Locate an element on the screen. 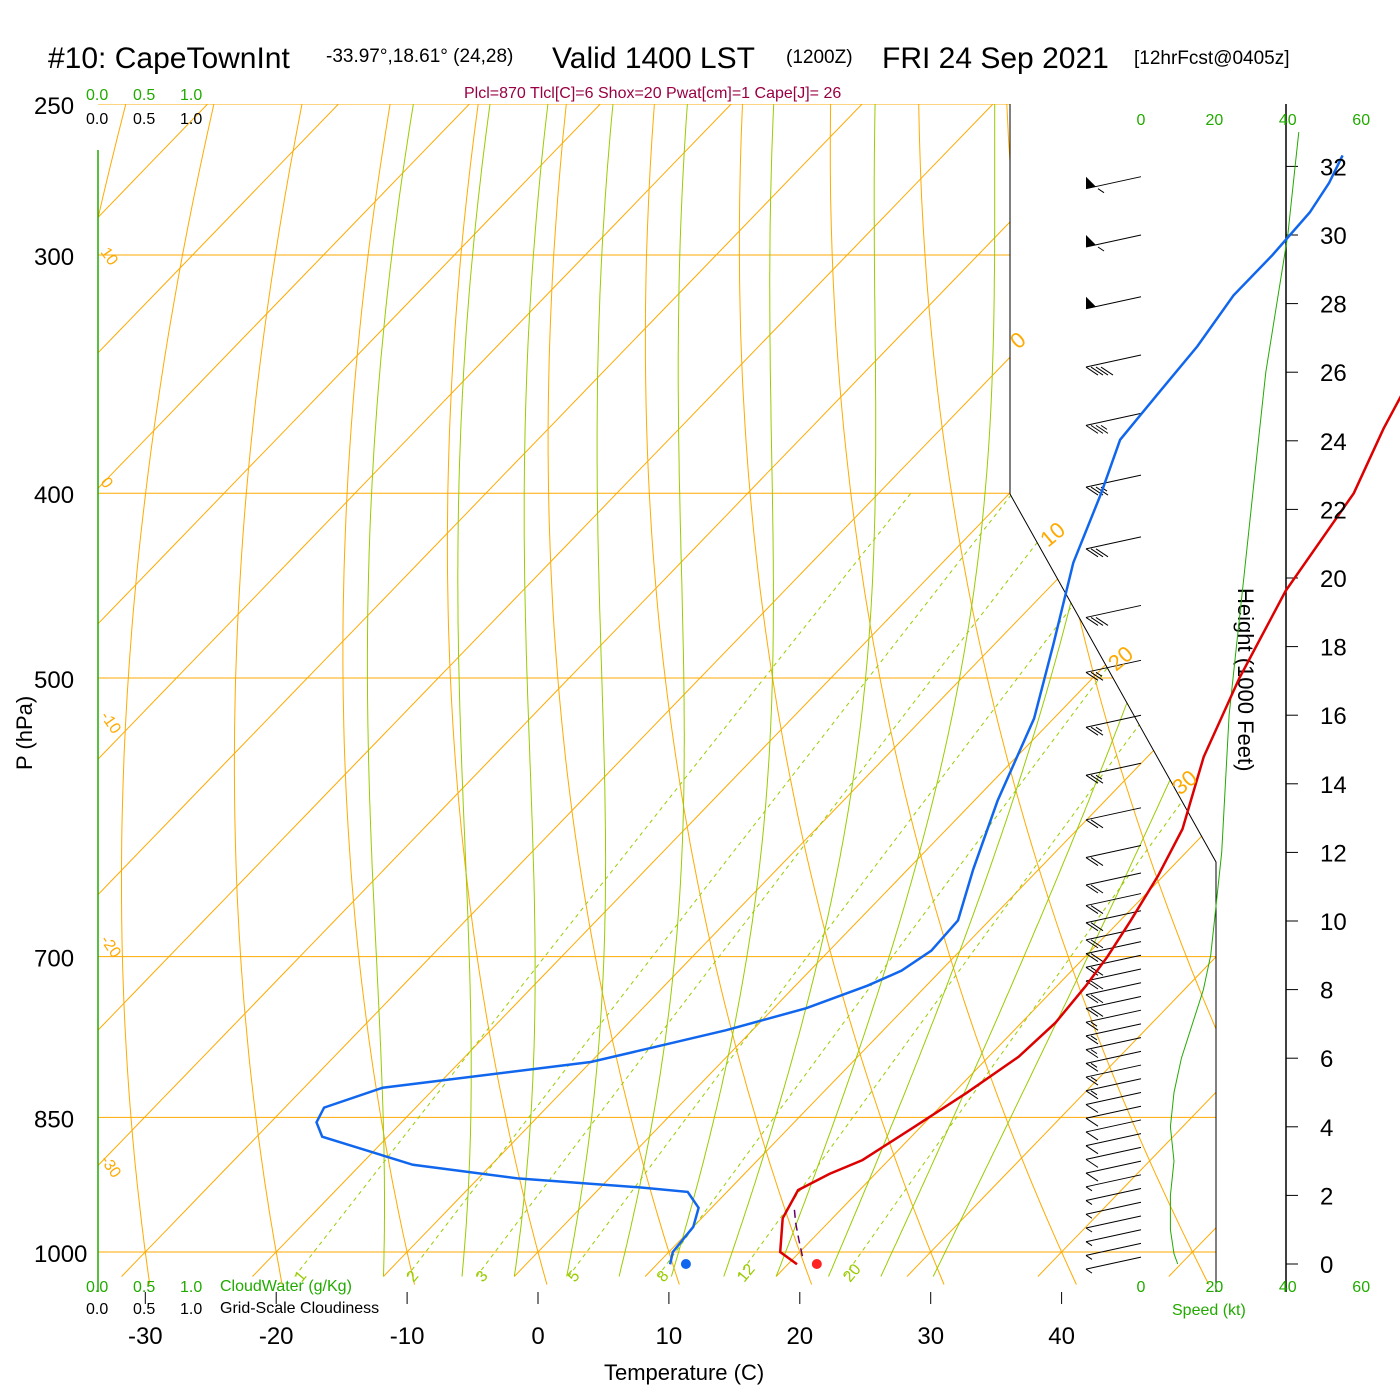 The image size is (1400, 1400). temperature-tick-label: 20 is located at coordinates (799, 1336).